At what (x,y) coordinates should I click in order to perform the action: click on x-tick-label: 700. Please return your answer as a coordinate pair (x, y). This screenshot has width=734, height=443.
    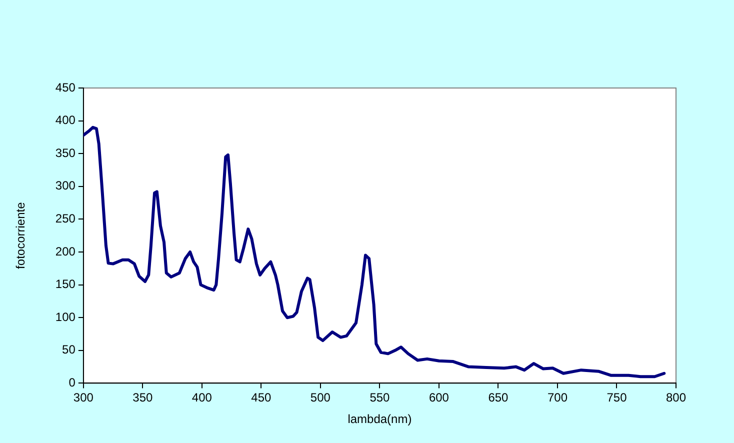
    Looking at the image, I should click on (557, 397).